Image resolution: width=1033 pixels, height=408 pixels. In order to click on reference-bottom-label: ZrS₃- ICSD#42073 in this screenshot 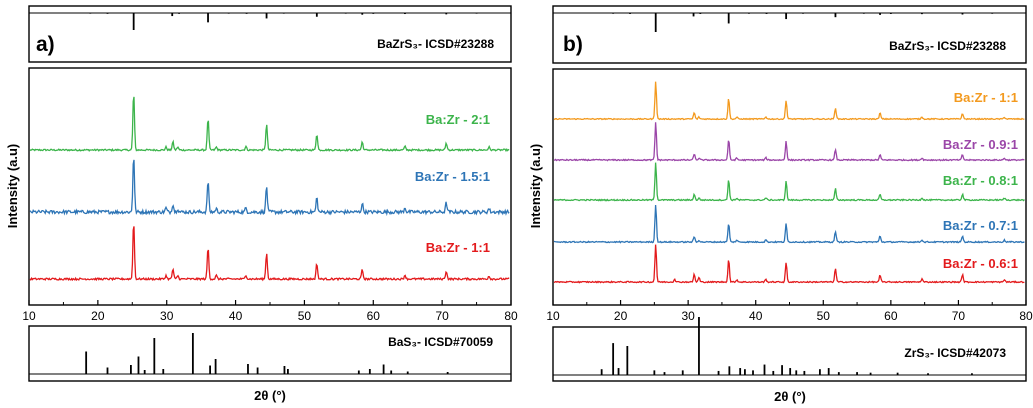, I will do `click(955, 353)`.